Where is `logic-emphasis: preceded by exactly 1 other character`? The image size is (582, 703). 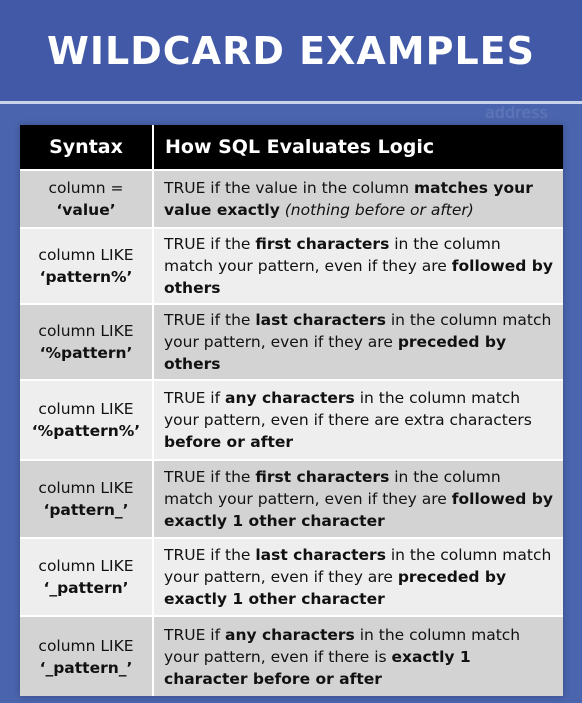
logic-emphasis: preceded by exactly 1 other character is located at coordinates (335, 588).